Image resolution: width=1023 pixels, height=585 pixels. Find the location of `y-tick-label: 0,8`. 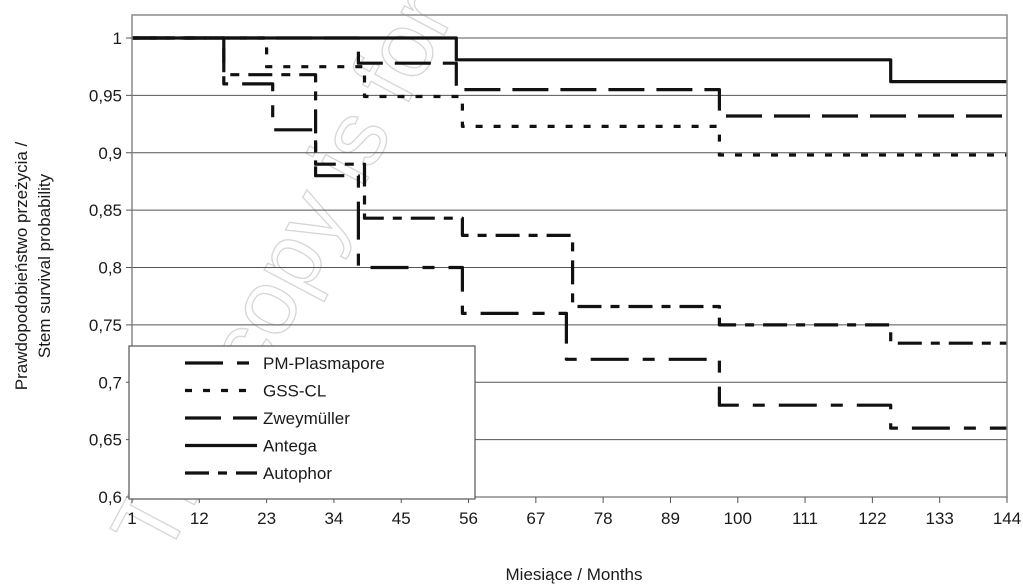

y-tick-label: 0,8 is located at coordinates (110, 268).